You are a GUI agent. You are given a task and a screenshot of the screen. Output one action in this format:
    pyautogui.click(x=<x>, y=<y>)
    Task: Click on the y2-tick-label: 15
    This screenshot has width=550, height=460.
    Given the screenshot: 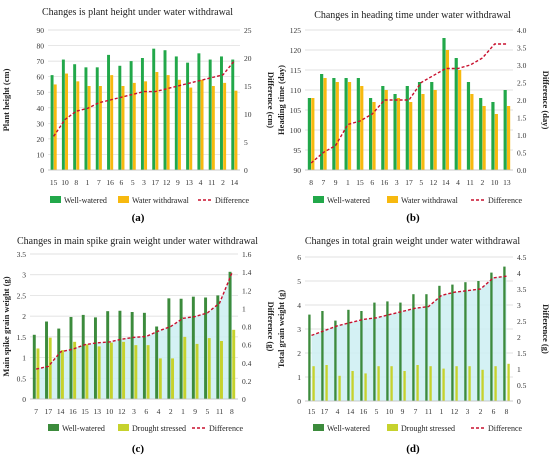 What is the action you would take?
    pyautogui.click(x=248, y=86)
    